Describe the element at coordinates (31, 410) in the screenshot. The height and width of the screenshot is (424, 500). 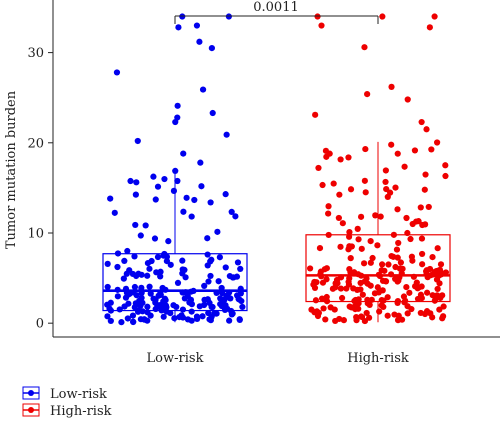
I see `legend-key-dot-high-risk` at that location.